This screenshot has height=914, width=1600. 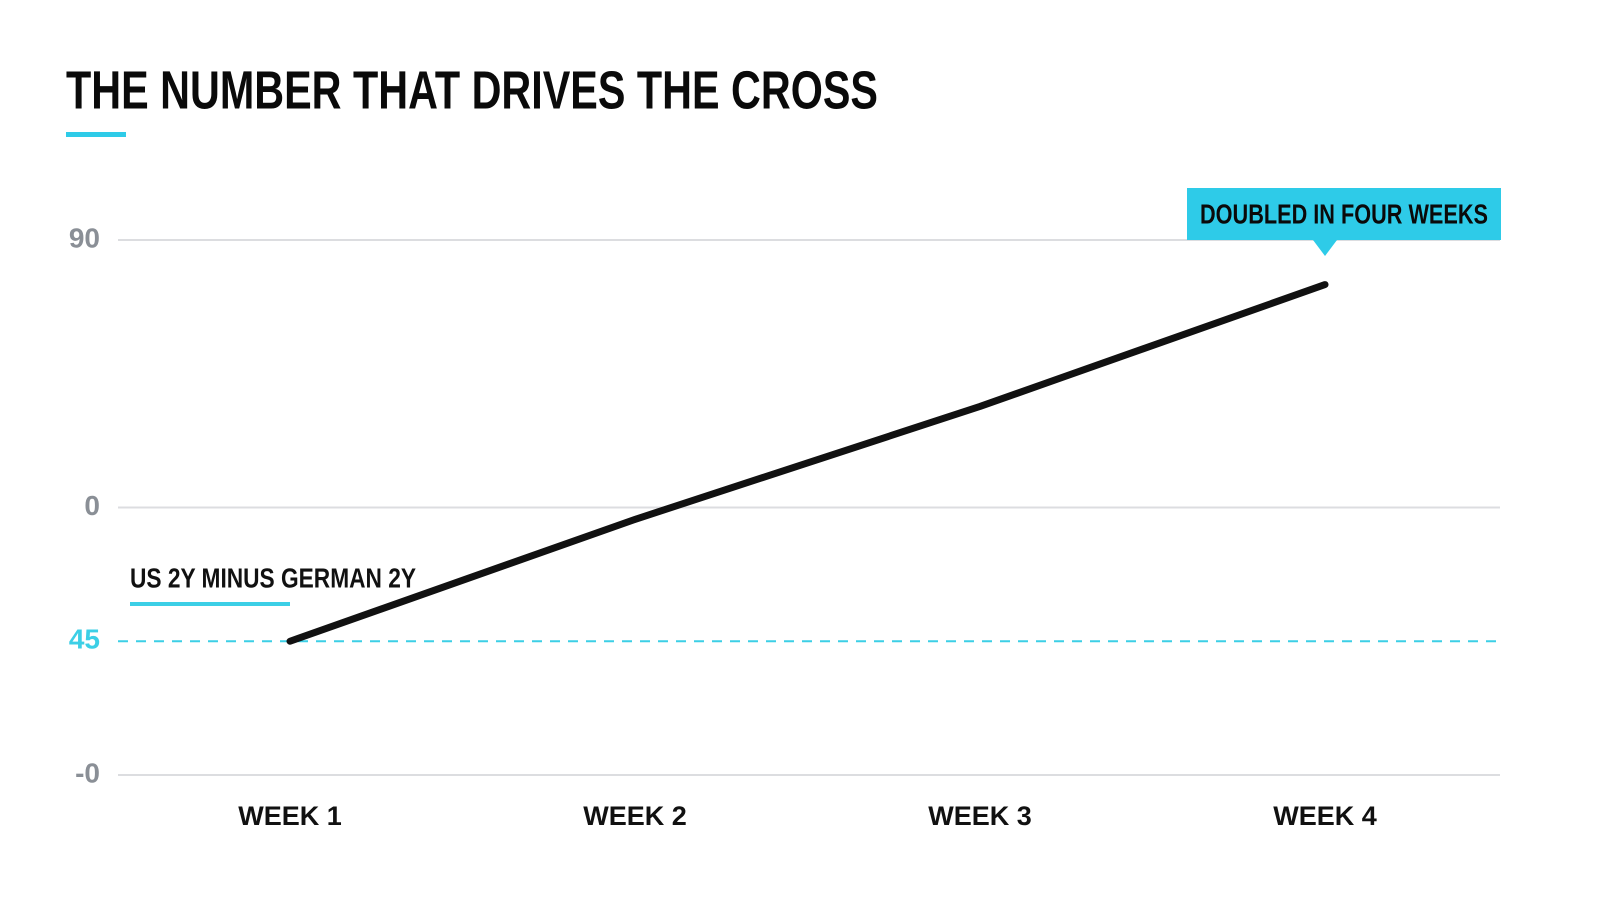 What do you see at coordinates (635, 816) in the screenshot?
I see `x-tick-label: WEEK 2` at bounding box center [635, 816].